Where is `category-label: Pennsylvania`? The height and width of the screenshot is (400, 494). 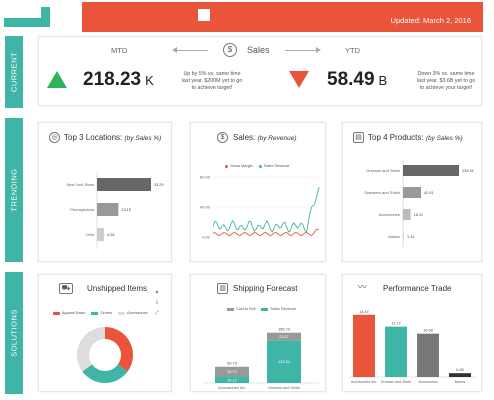
category-label: Pennsylvania is located at coordinates (82, 209).